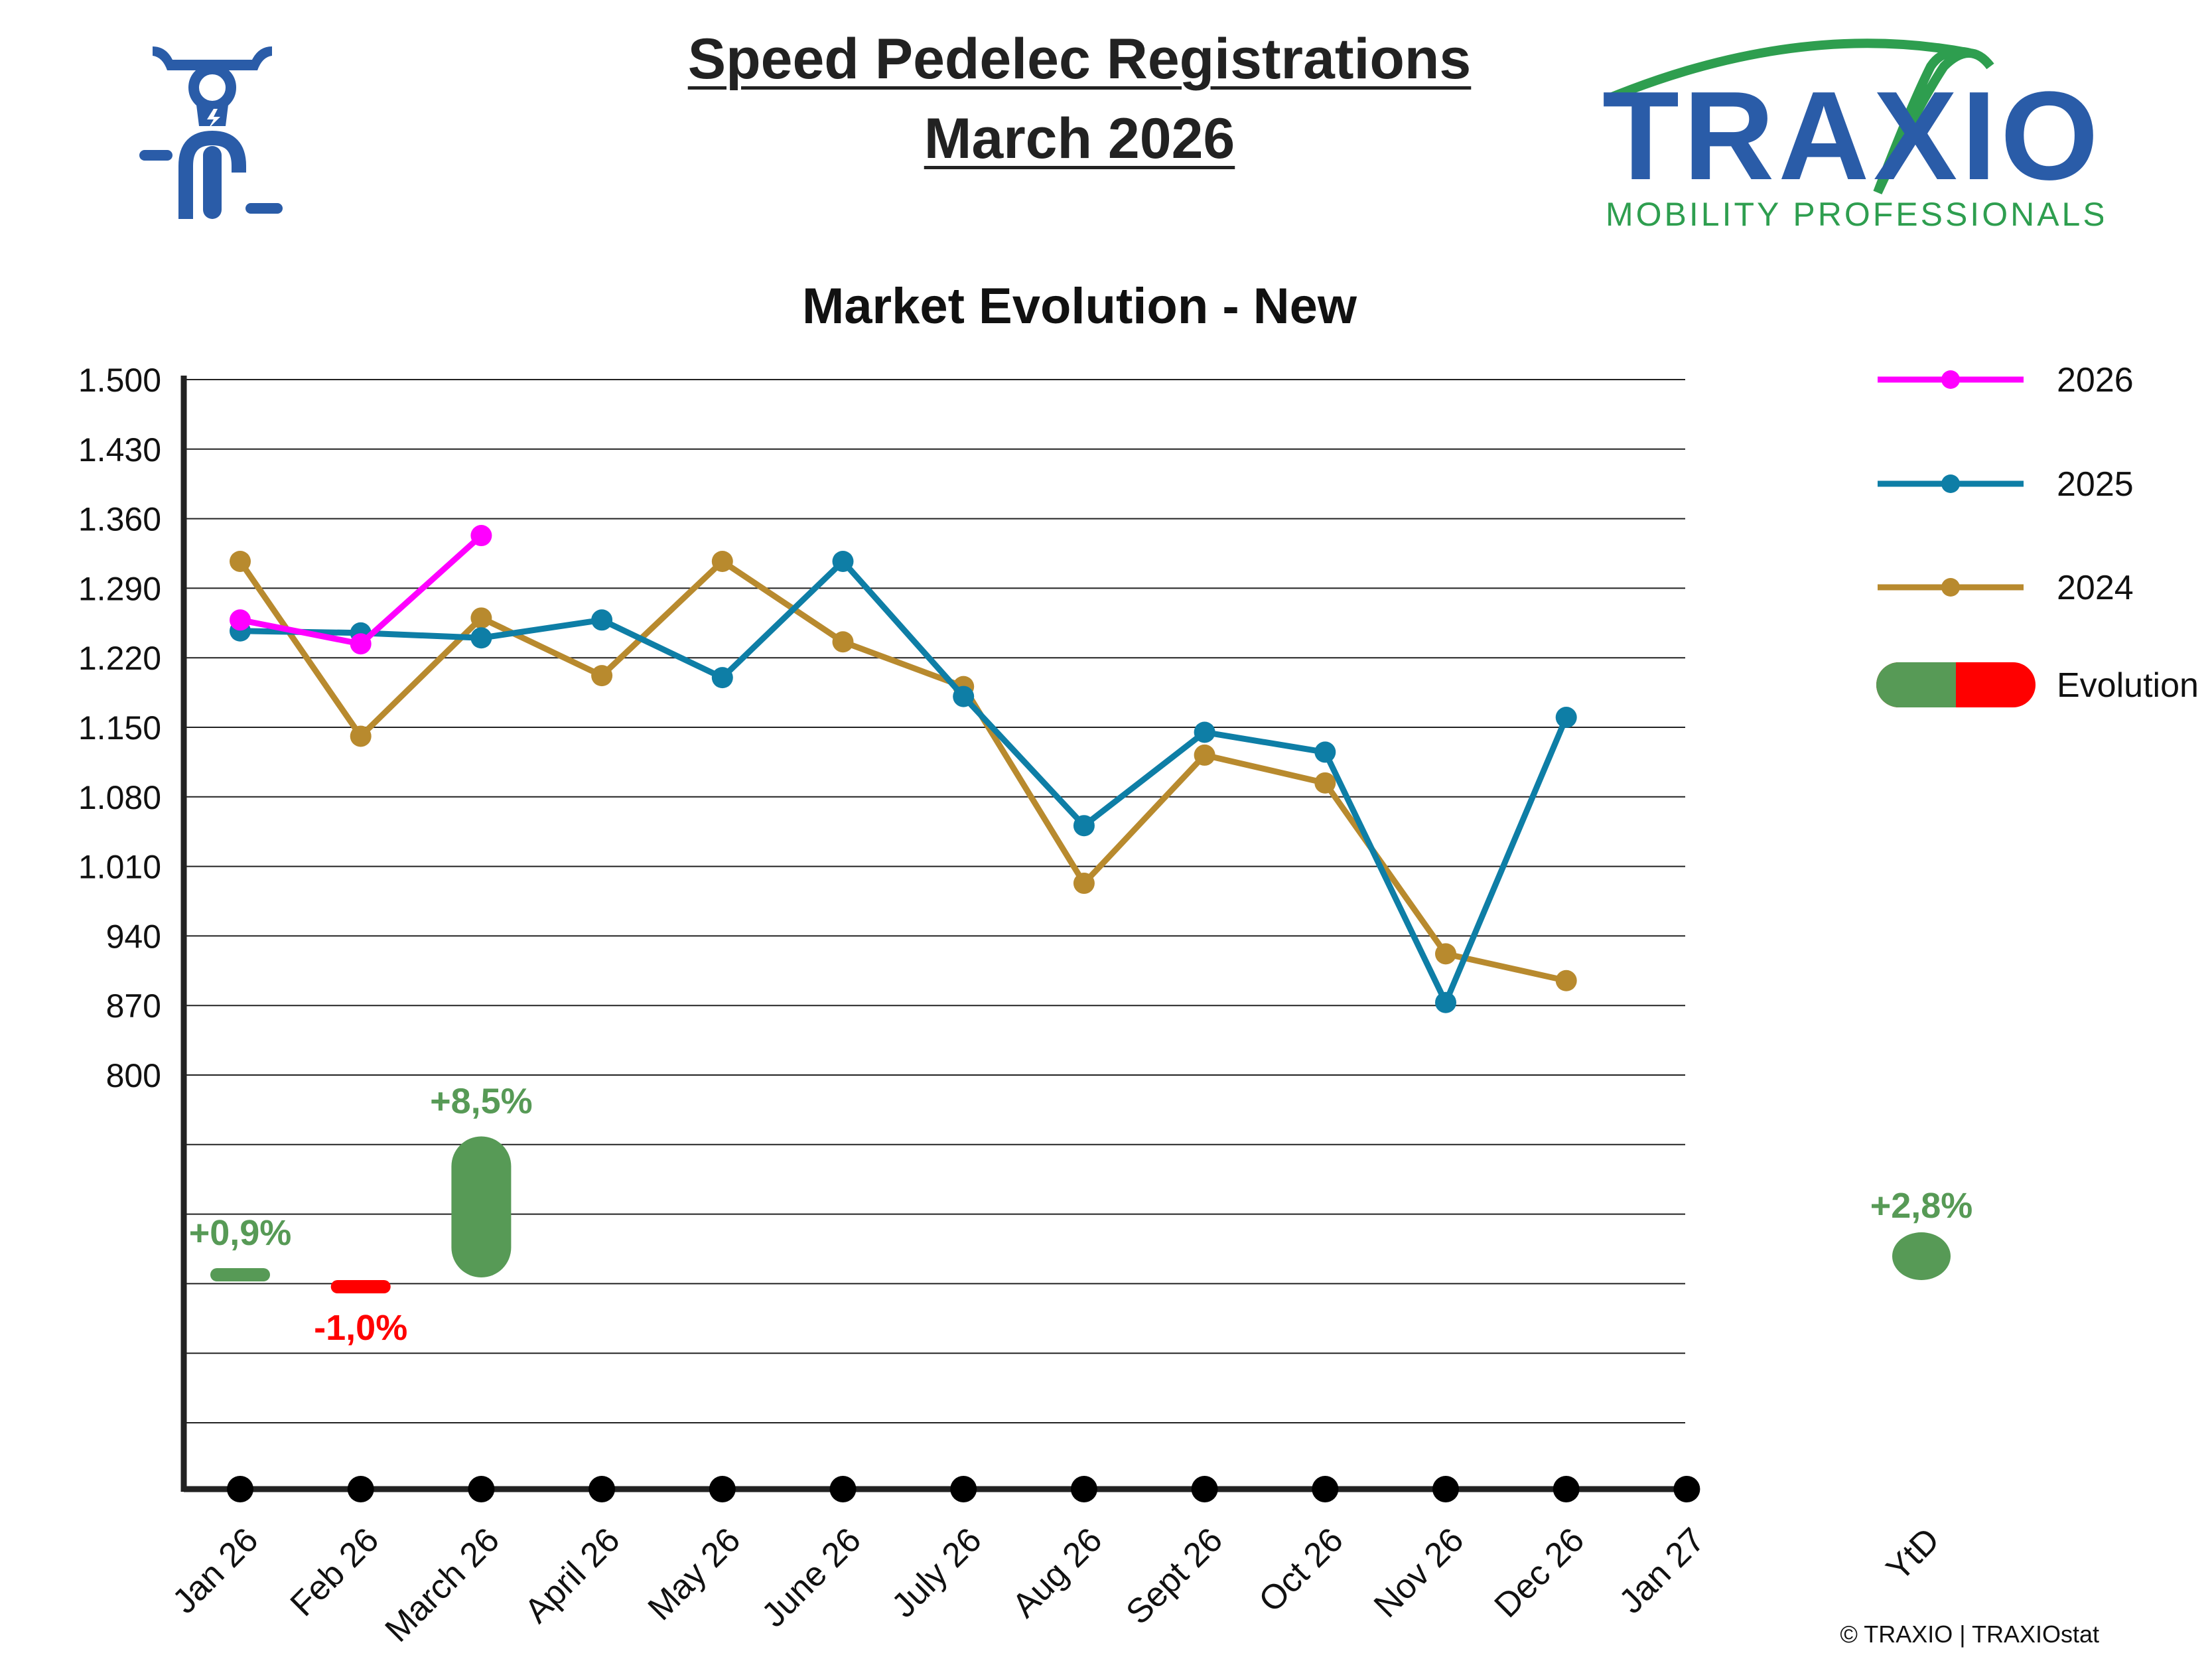 Image resolution: width=2212 pixels, height=1659 pixels. What do you see at coordinates (119, 588) in the screenshot?
I see `y-tick-label: 1.290` at bounding box center [119, 588].